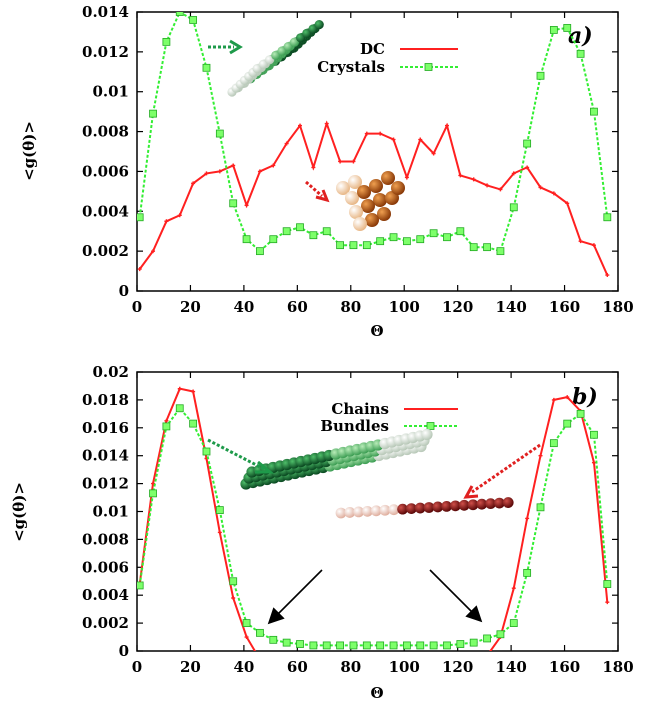  Describe the element at coordinates (376, 331) in the screenshot. I see `x-axis-label-a: Θ` at that location.